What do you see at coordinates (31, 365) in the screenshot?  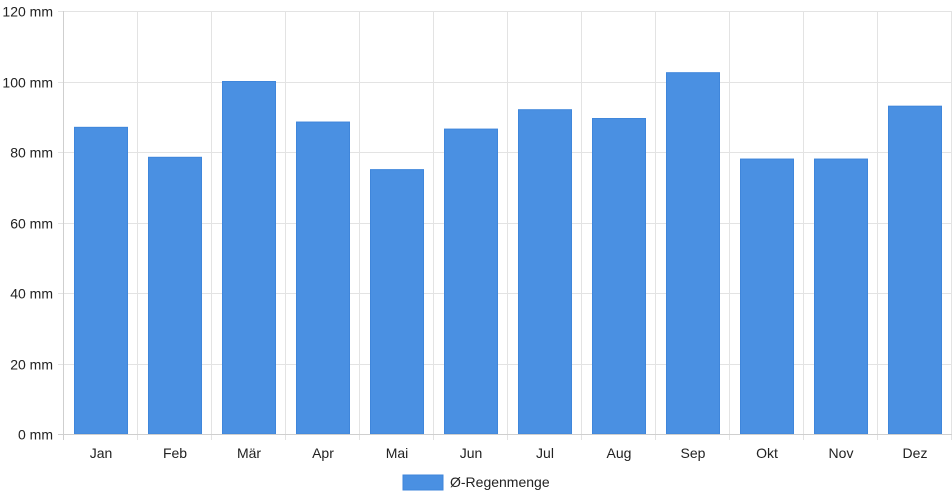 I see `y-tick-label: 20 mm` at bounding box center [31, 365].